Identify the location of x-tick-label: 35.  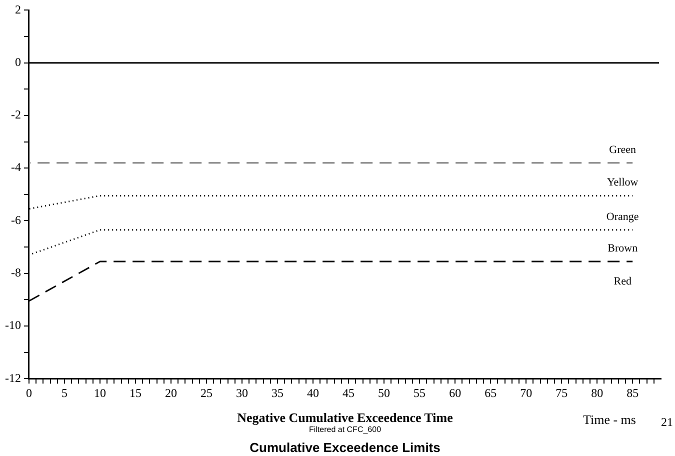
(278, 393).